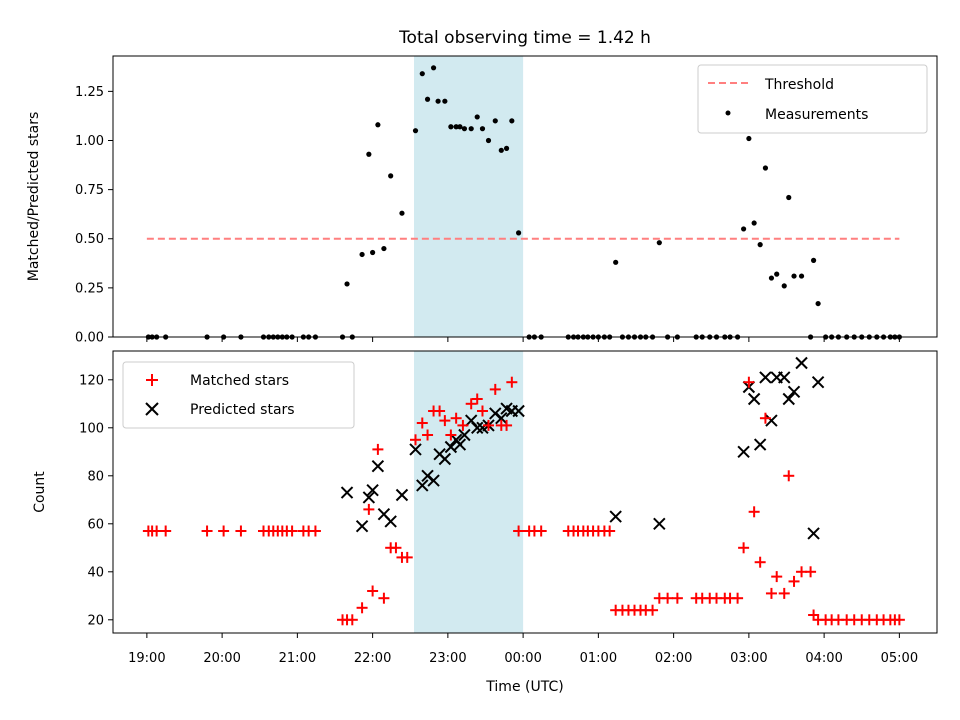 The width and height of the screenshot is (960, 720). I want to click on top-y-axis: 0.00 0.25 0.50 0.75 1.00 1.25, so click(94, 215).